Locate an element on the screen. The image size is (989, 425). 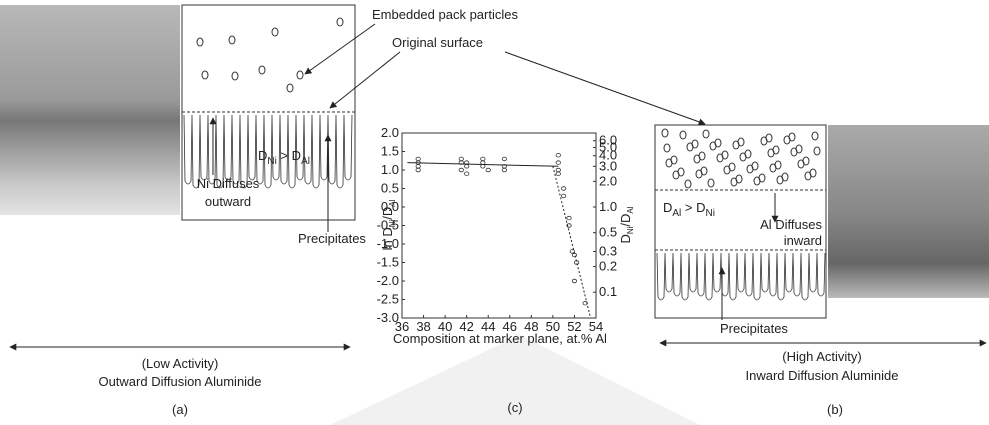
x-tick-label: 46 is located at coordinates (510, 326).